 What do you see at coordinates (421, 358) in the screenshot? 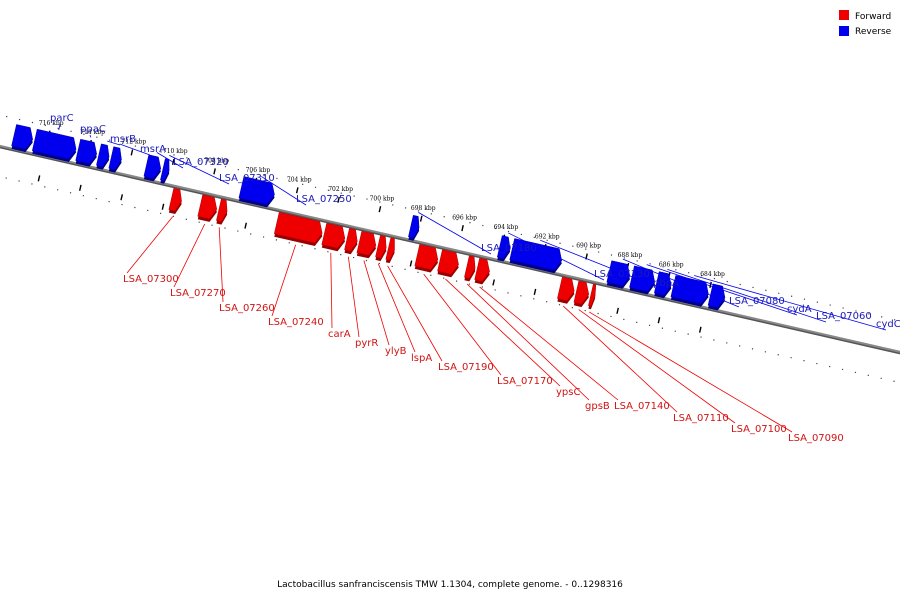
I see `gene-label-lspa: lspA` at bounding box center [421, 358].